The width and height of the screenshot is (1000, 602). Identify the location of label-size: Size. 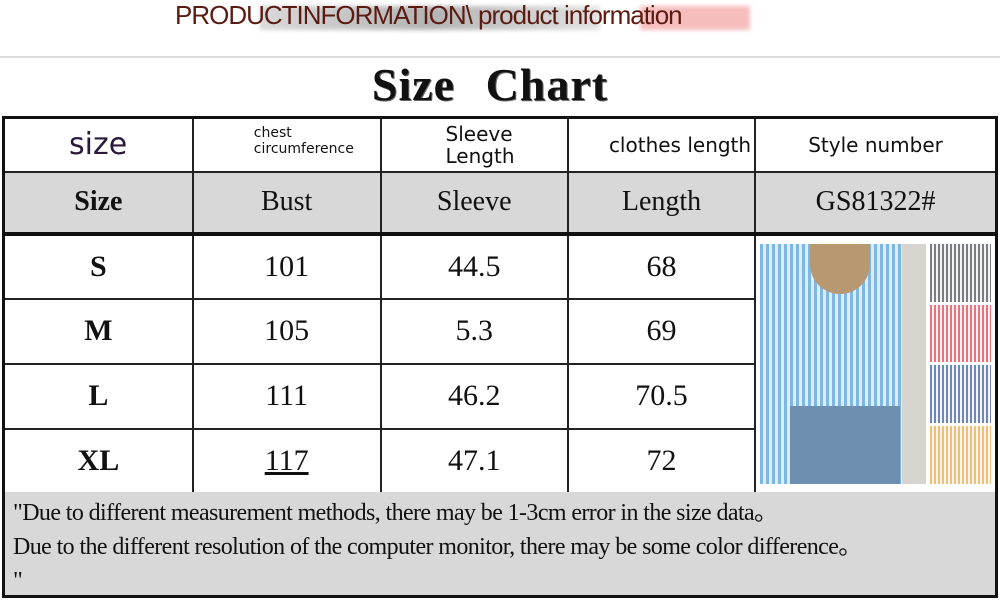
(98, 203).